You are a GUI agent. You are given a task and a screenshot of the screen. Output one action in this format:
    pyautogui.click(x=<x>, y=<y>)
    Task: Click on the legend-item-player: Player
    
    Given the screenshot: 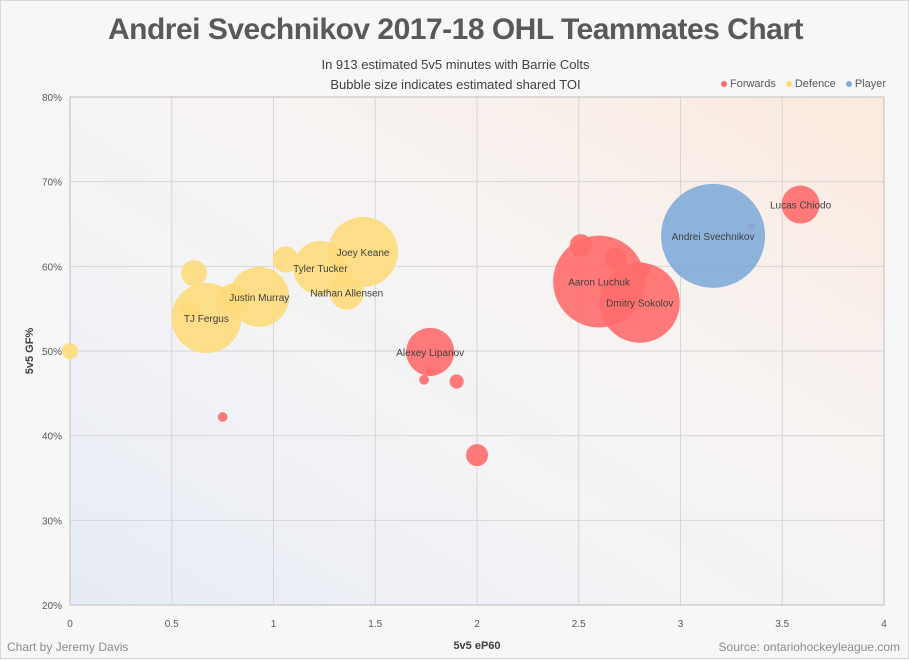 What is the action you would take?
    pyautogui.click(x=865, y=84)
    